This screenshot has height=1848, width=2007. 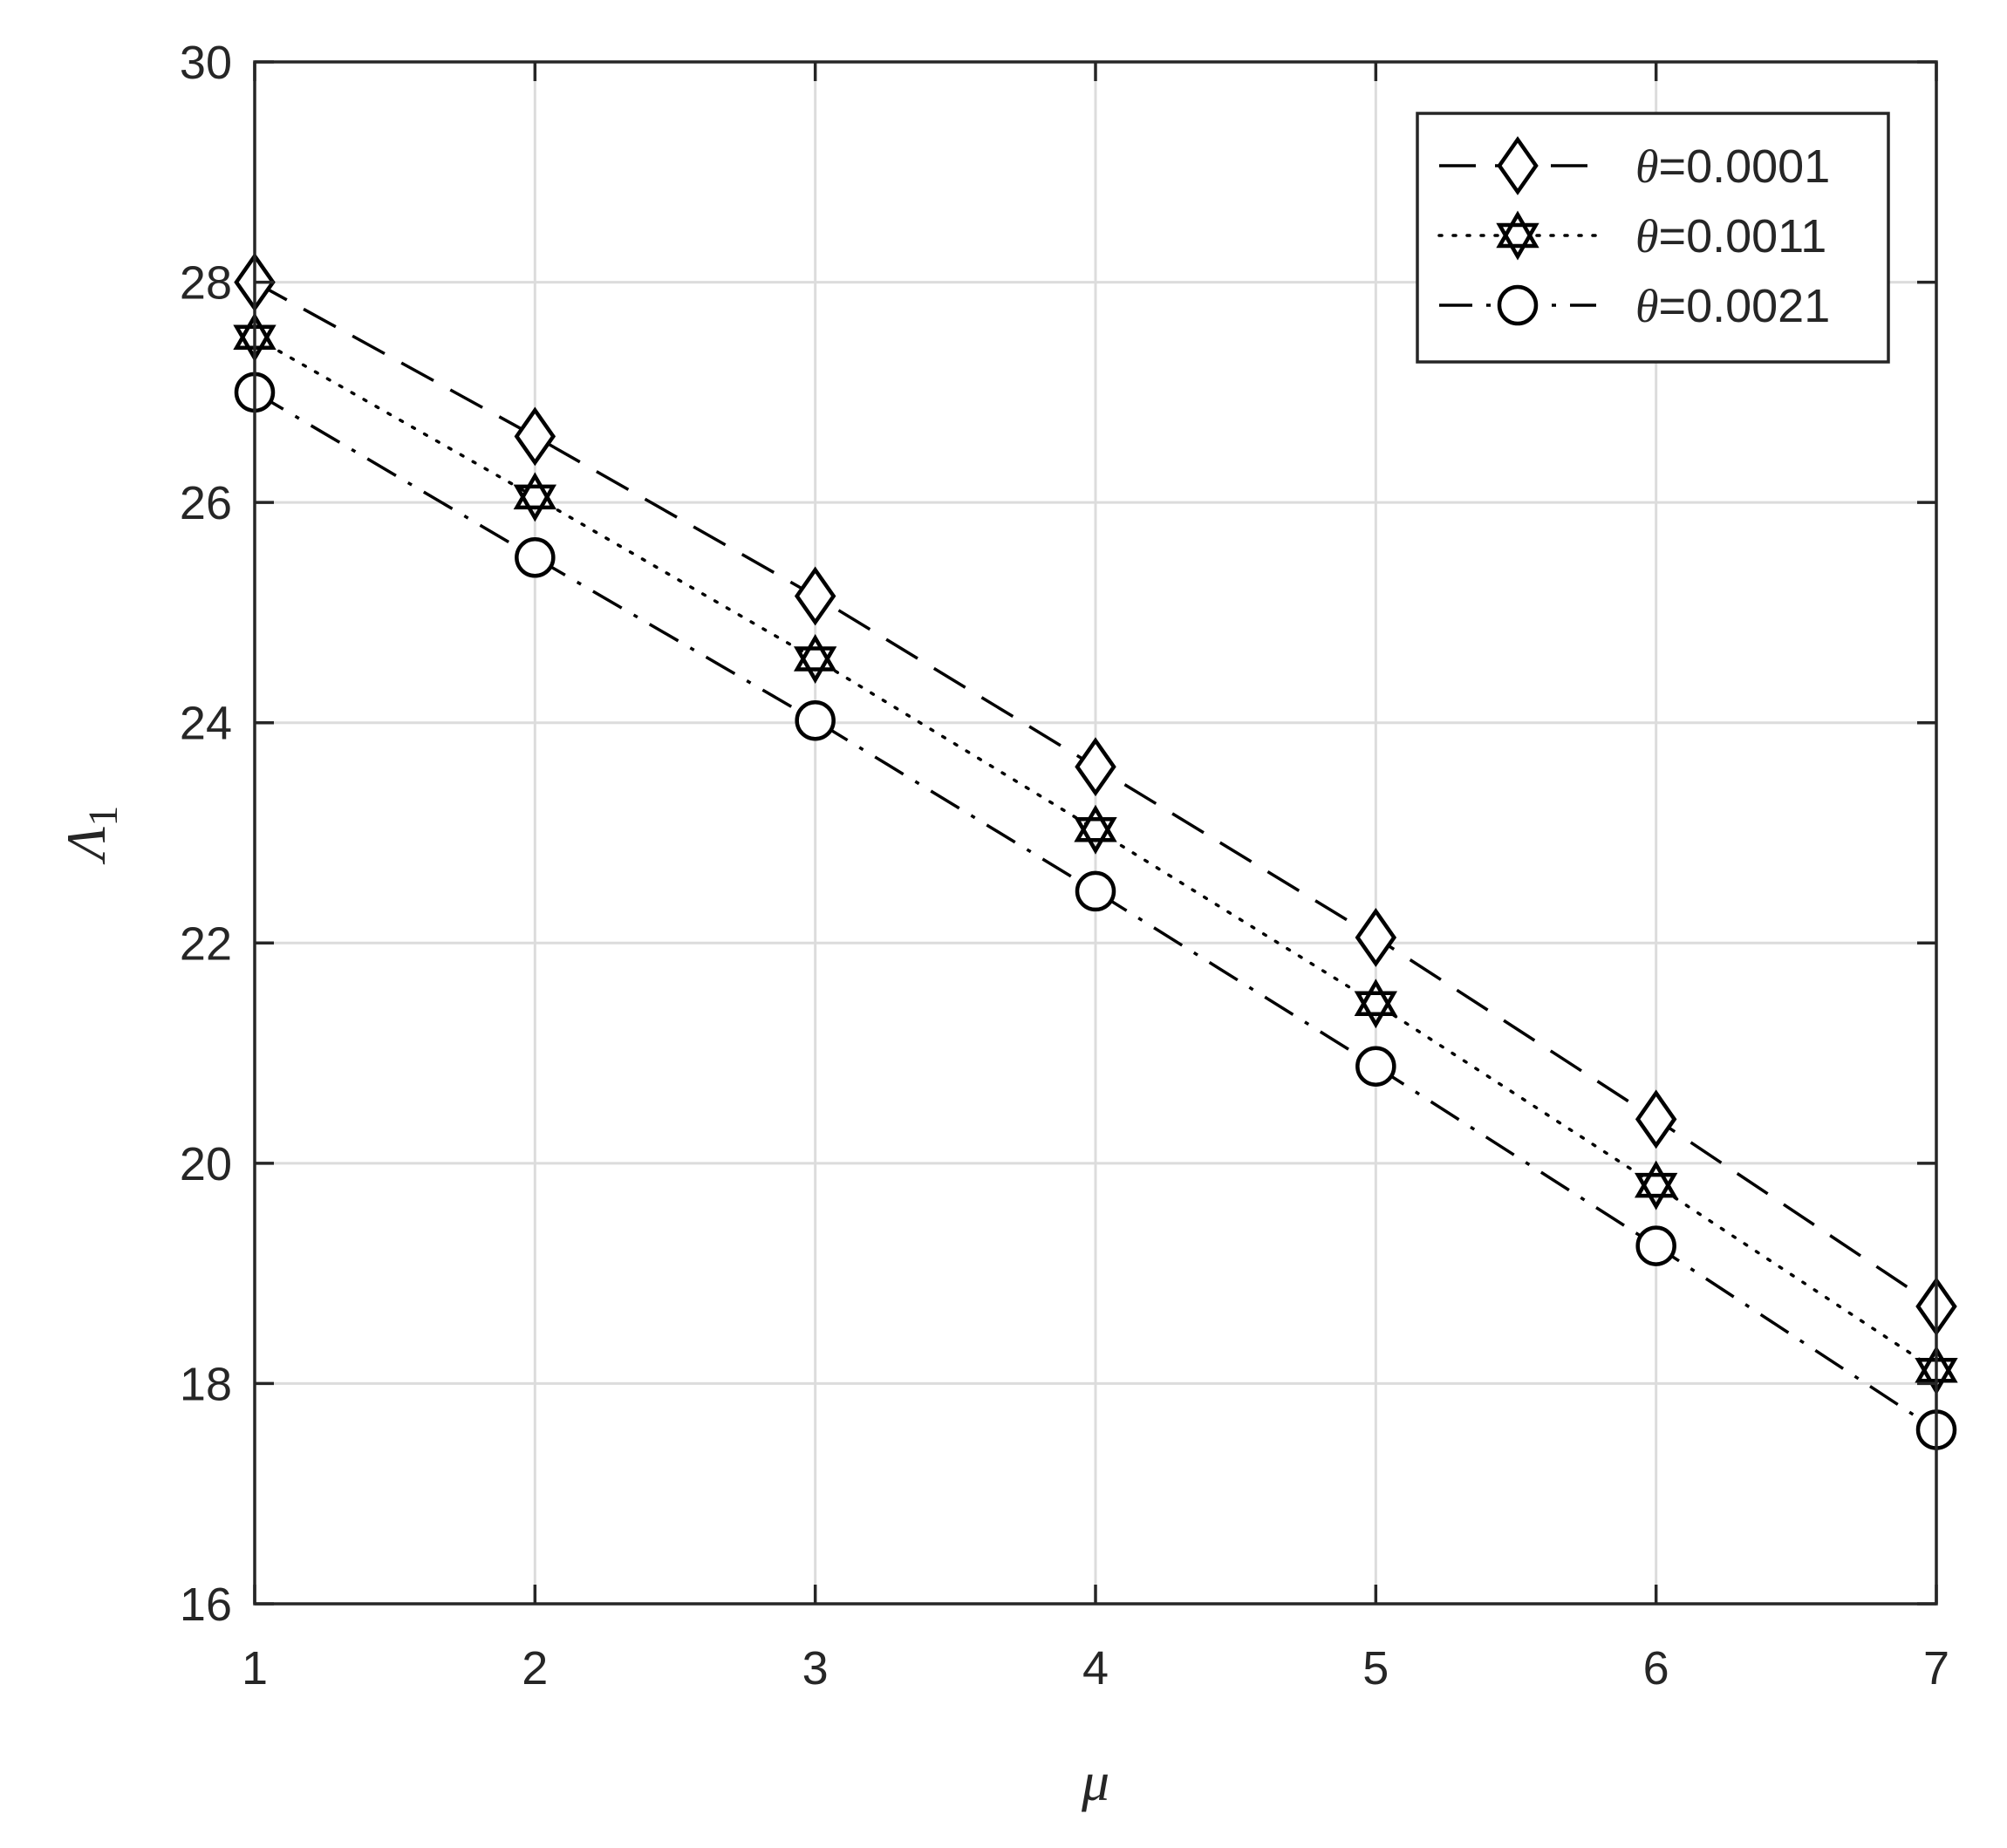 What do you see at coordinates (1936, 1668) in the screenshot?
I see `x-tick-label: 7` at bounding box center [1936, 1668].